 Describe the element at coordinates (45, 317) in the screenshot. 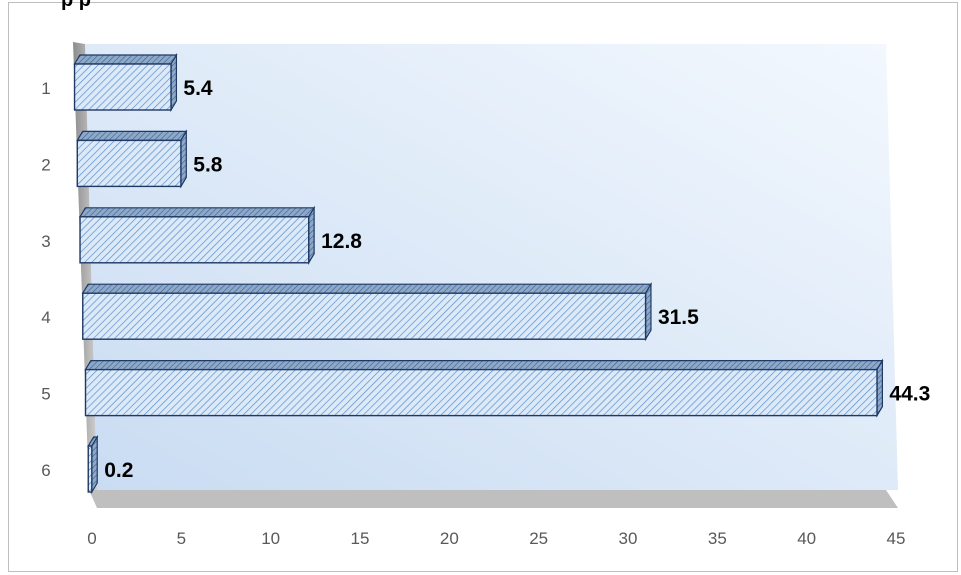

I see `category-label: 4` at that location.